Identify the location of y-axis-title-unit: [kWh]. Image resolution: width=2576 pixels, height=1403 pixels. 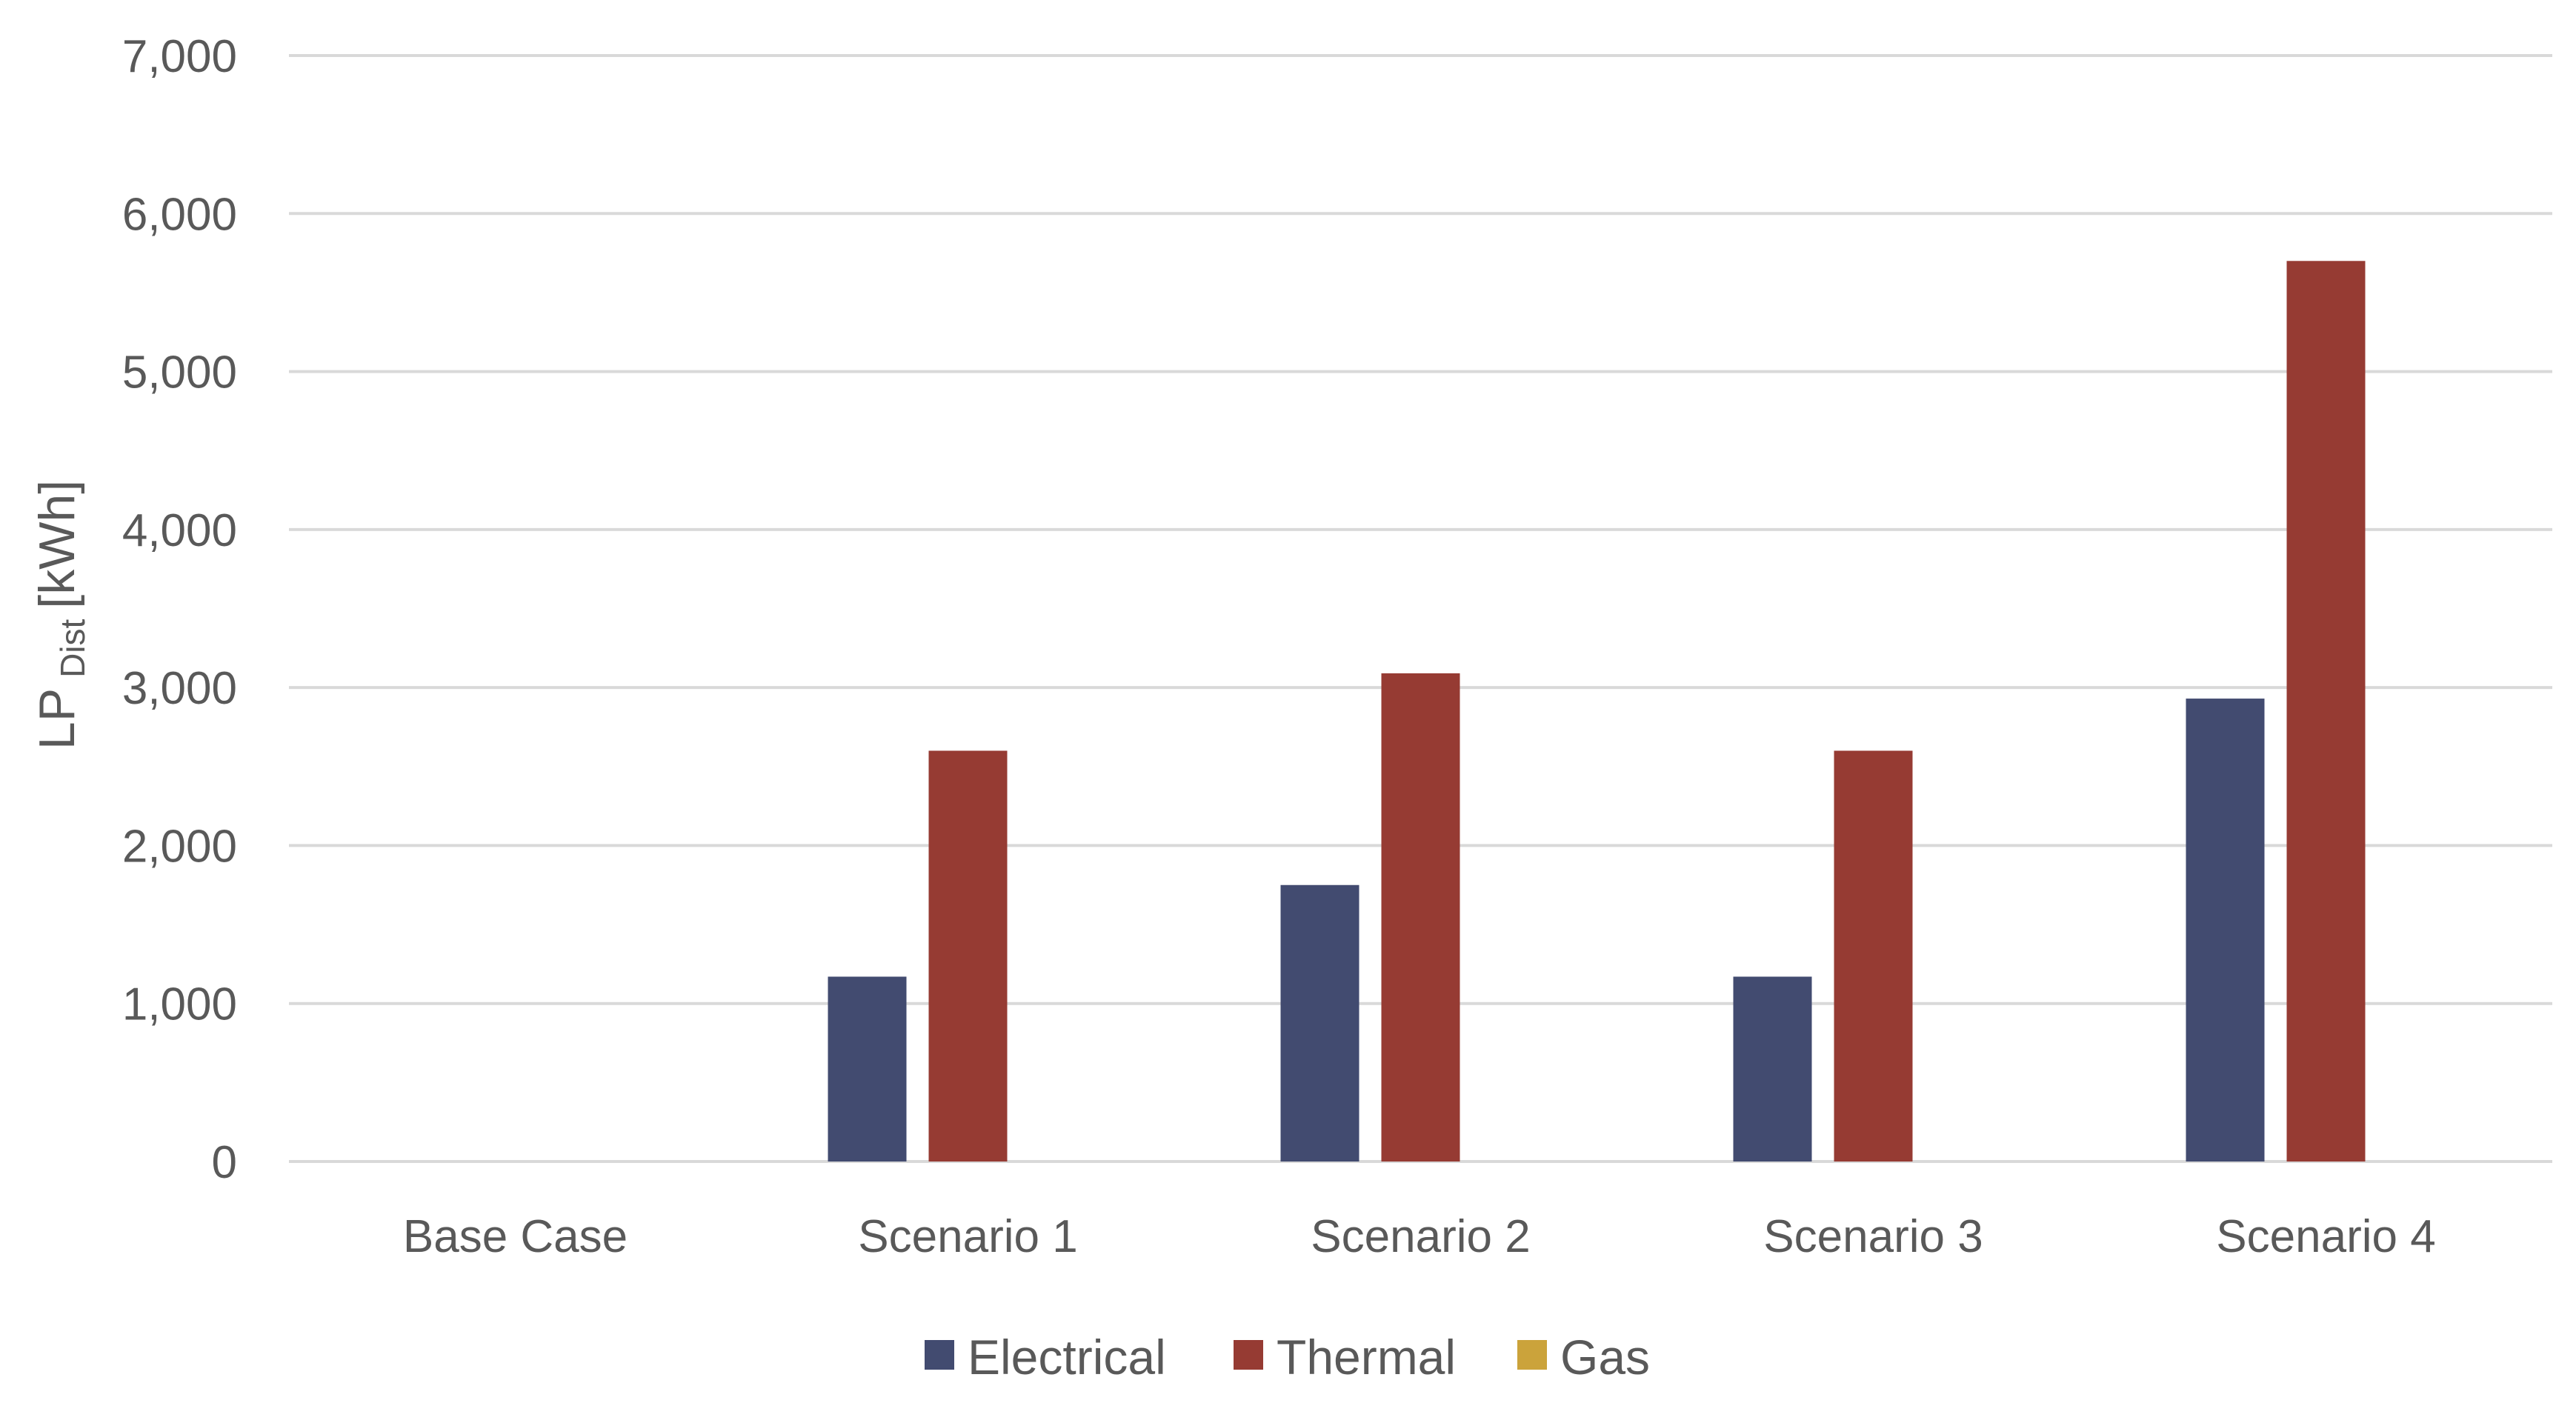
(57, 544).